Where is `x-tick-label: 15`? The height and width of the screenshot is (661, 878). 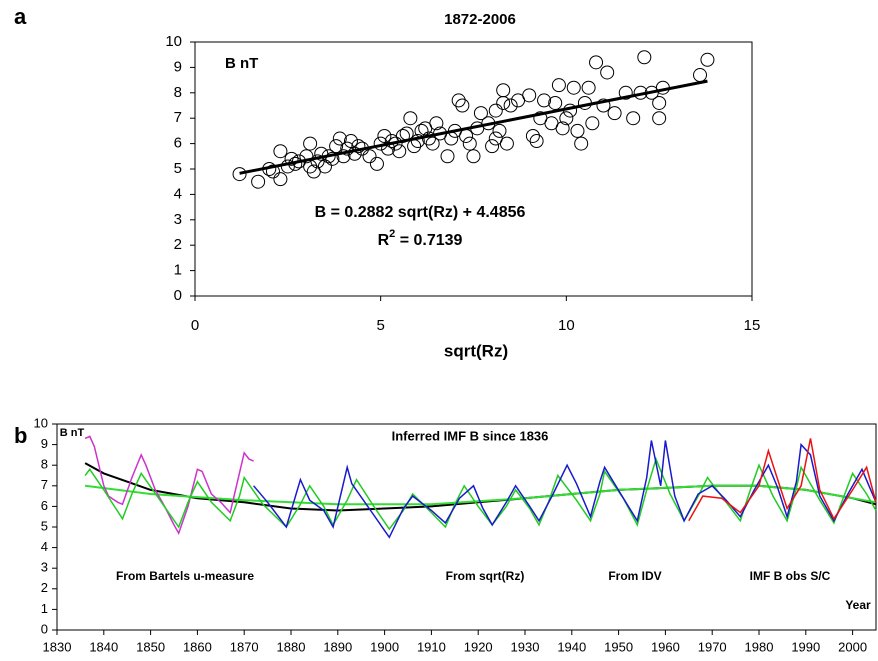 x-tick-label: 15 is located at coordinates (752, 325).